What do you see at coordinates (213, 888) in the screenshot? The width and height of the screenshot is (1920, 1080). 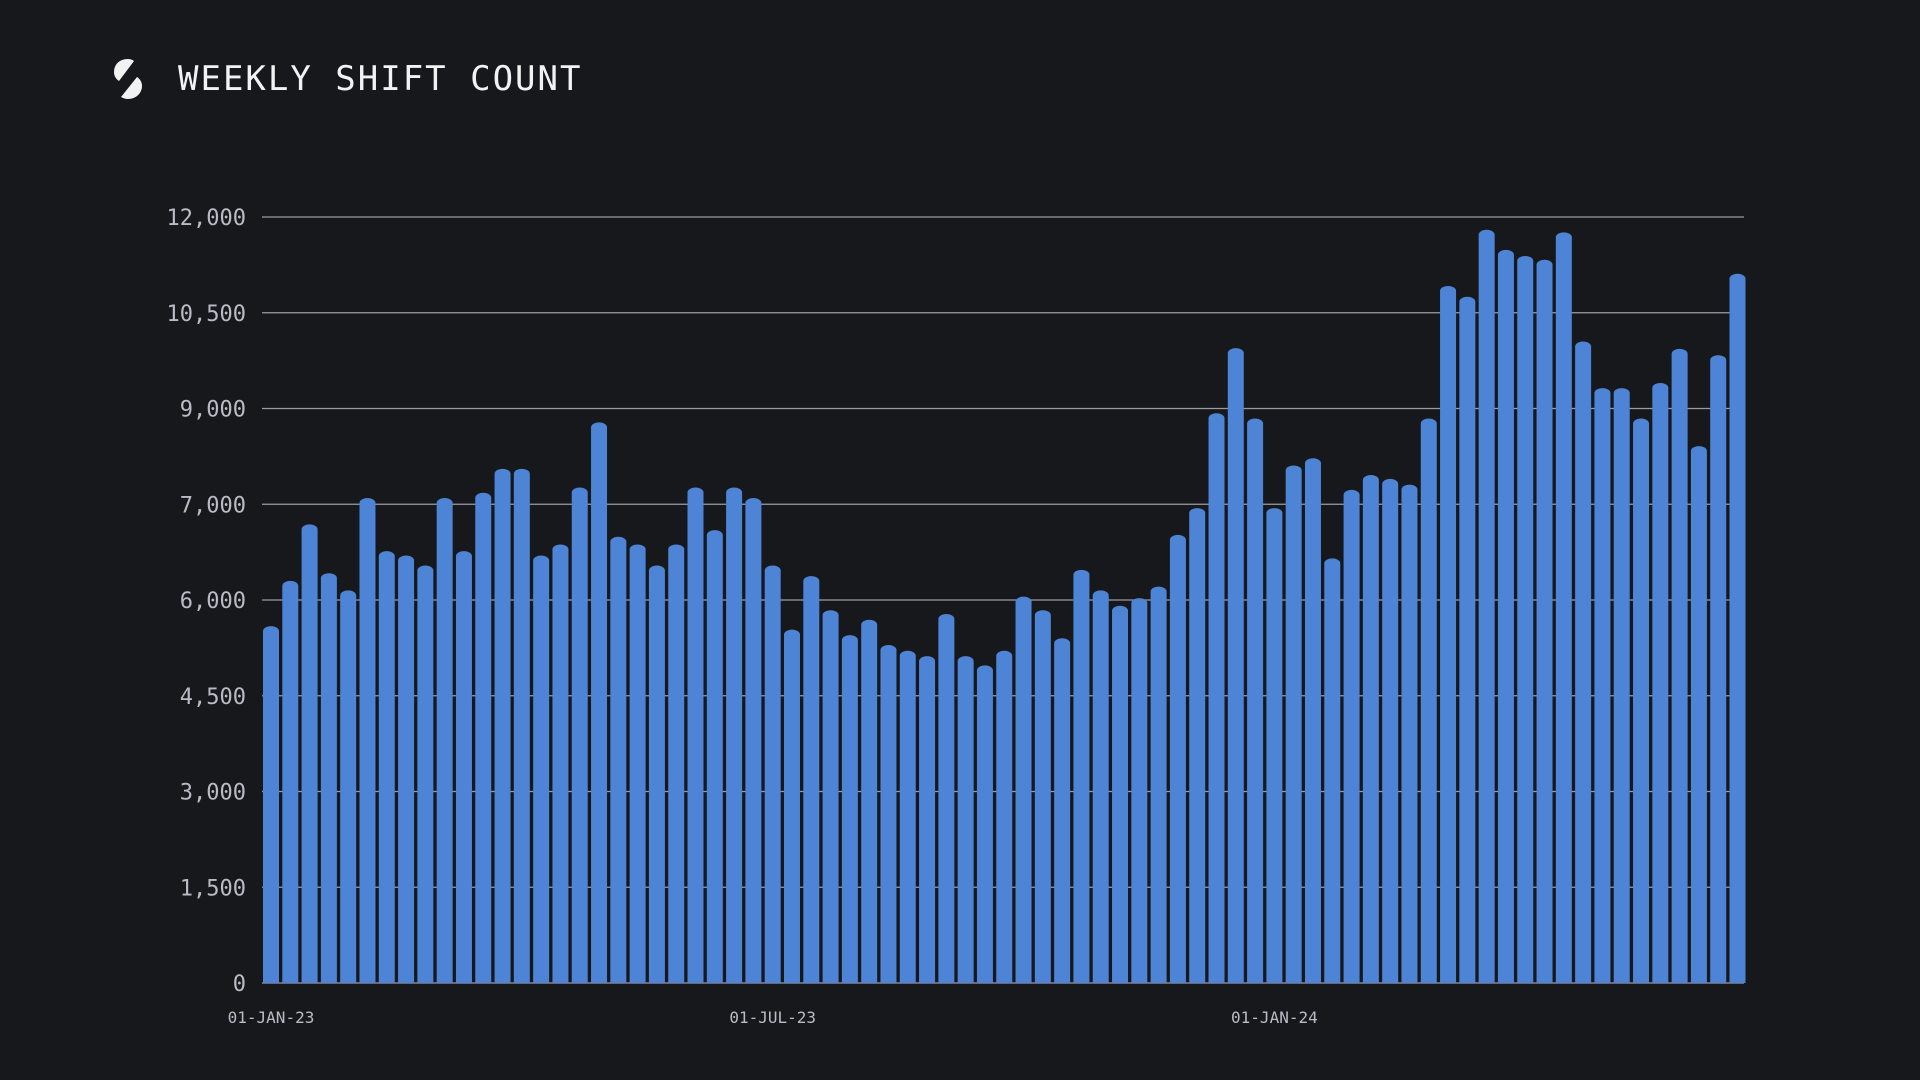 I see `y-tick-label: 1,500` at bounding box center [213, 888].